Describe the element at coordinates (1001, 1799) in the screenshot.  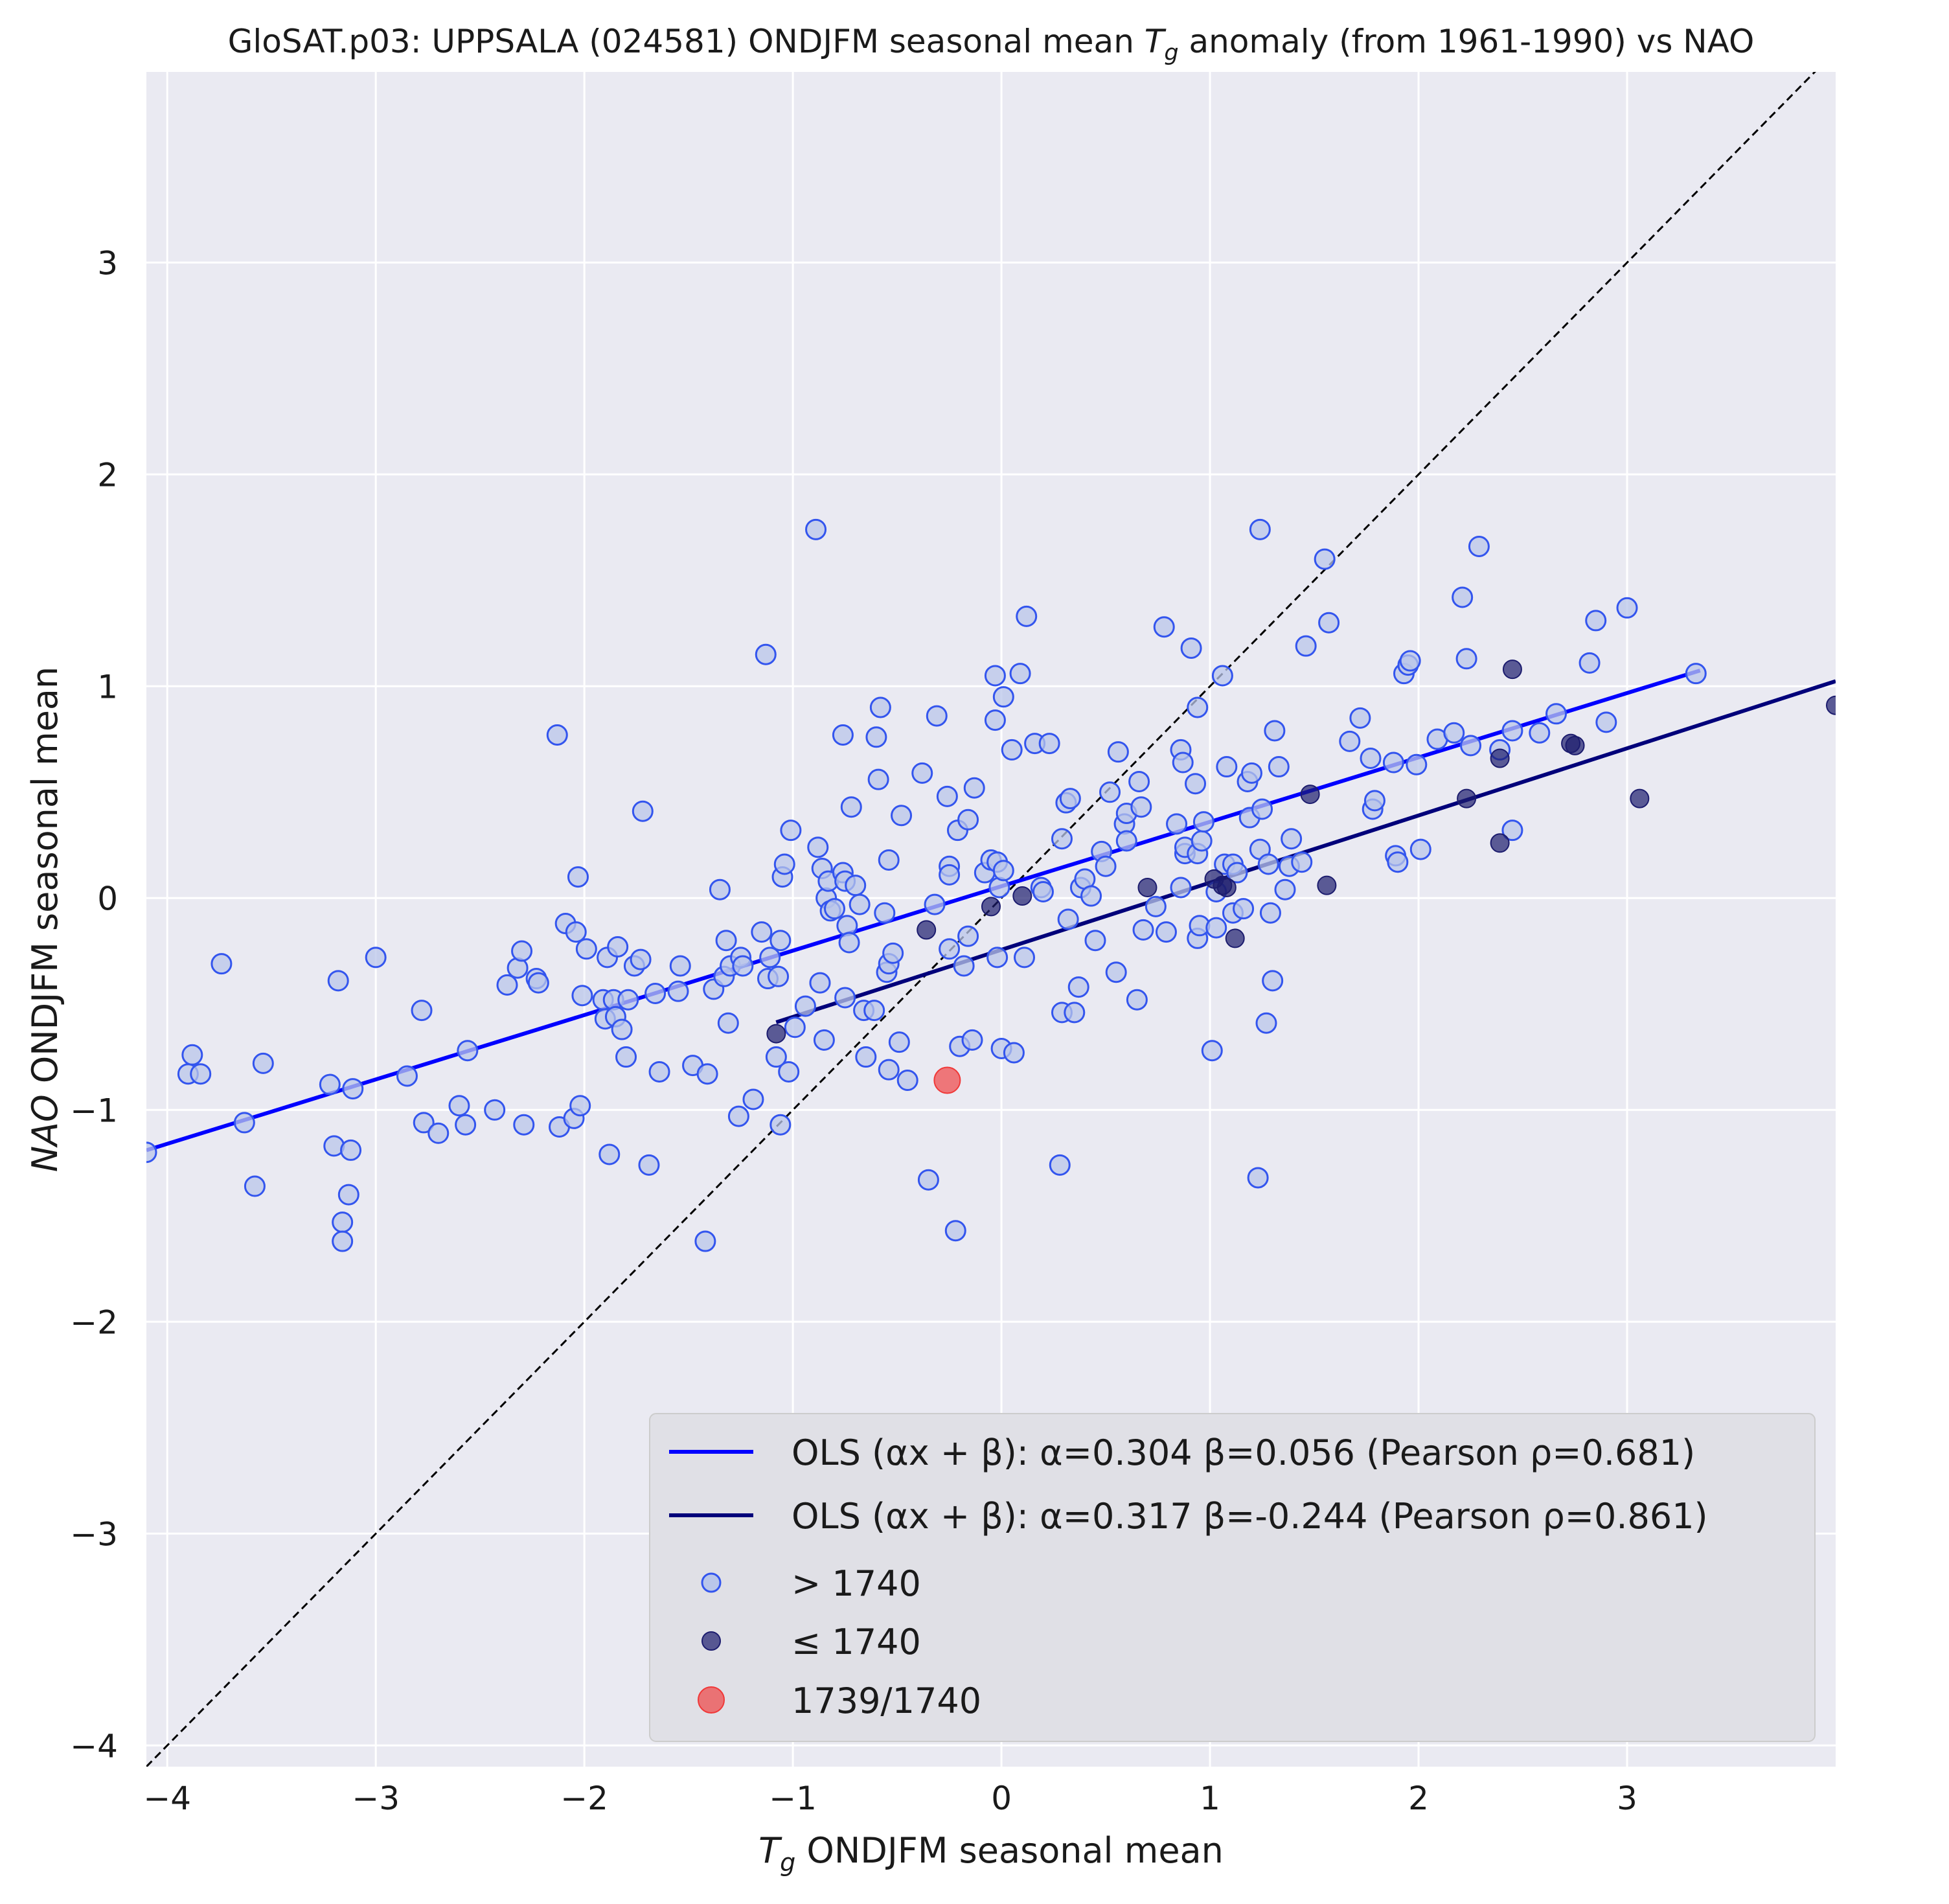
I see `x-tick-label: 0` at that location.